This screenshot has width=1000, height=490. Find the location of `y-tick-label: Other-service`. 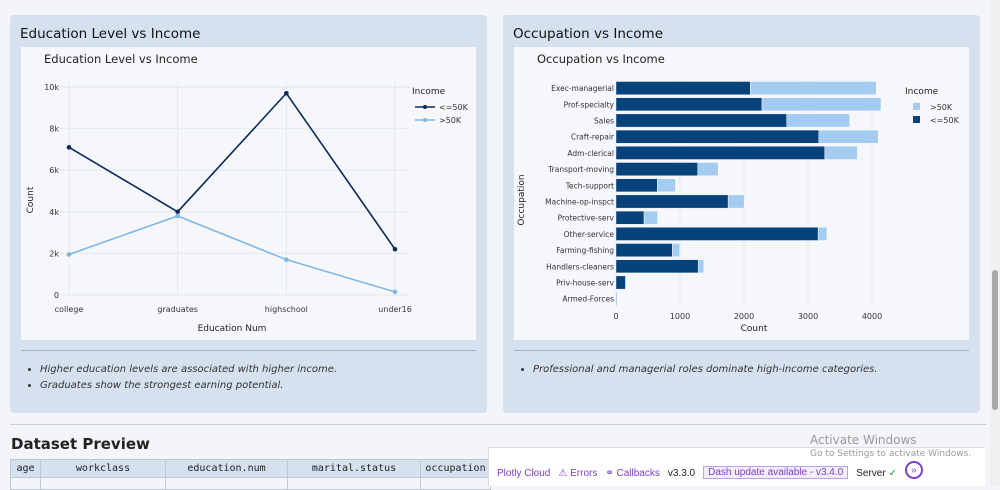

y-tick-label: Other-service is located at coordinates (589, 234).